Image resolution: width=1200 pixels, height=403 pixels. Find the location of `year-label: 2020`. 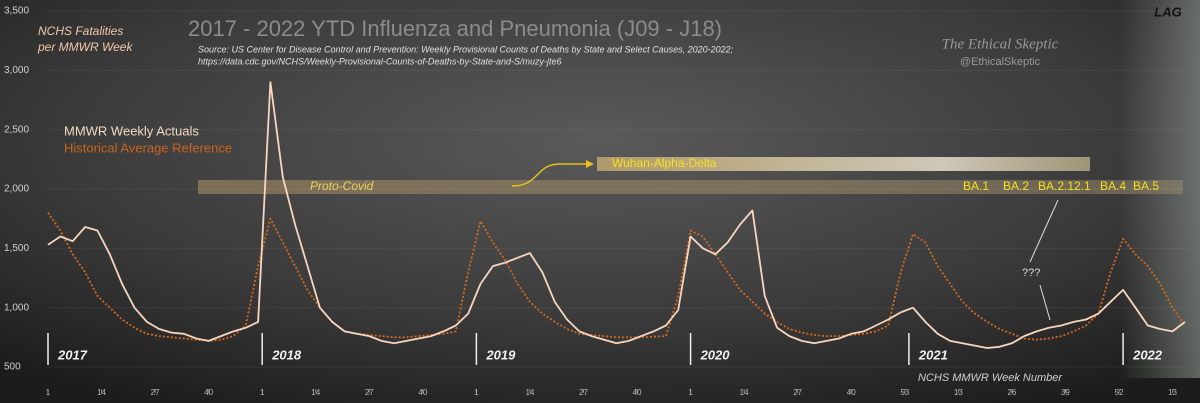

year-label: 2020 is located at coordinates (715, 354).